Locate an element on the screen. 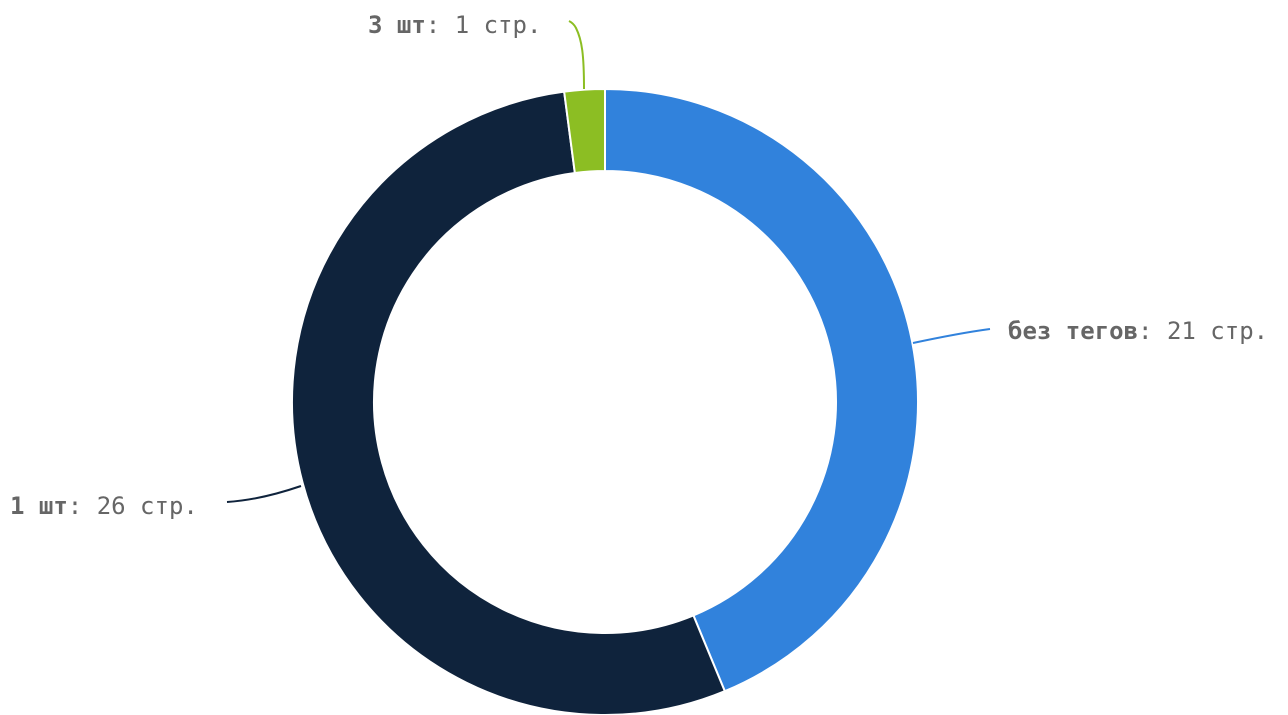 The width and height of the screenshot is (1288, 715). slice-label-value: 21 стр. is located at coordinates (1217, 331).